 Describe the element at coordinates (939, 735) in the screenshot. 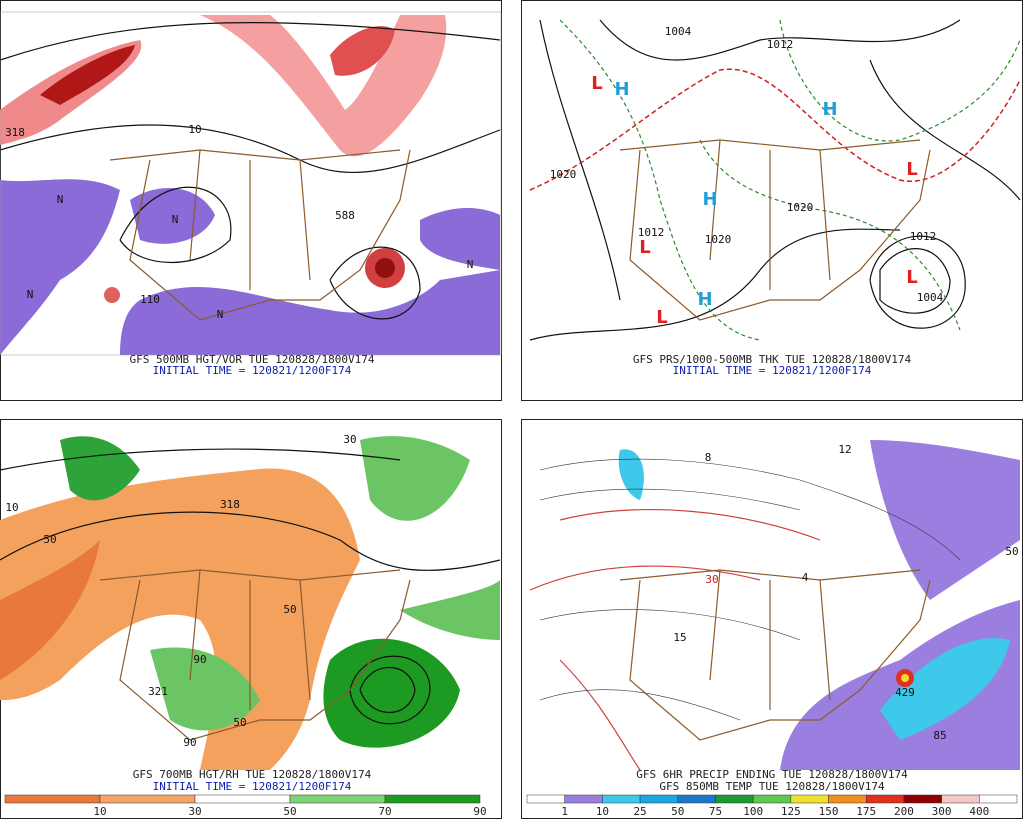

I see `contour-label: 85` at that location.